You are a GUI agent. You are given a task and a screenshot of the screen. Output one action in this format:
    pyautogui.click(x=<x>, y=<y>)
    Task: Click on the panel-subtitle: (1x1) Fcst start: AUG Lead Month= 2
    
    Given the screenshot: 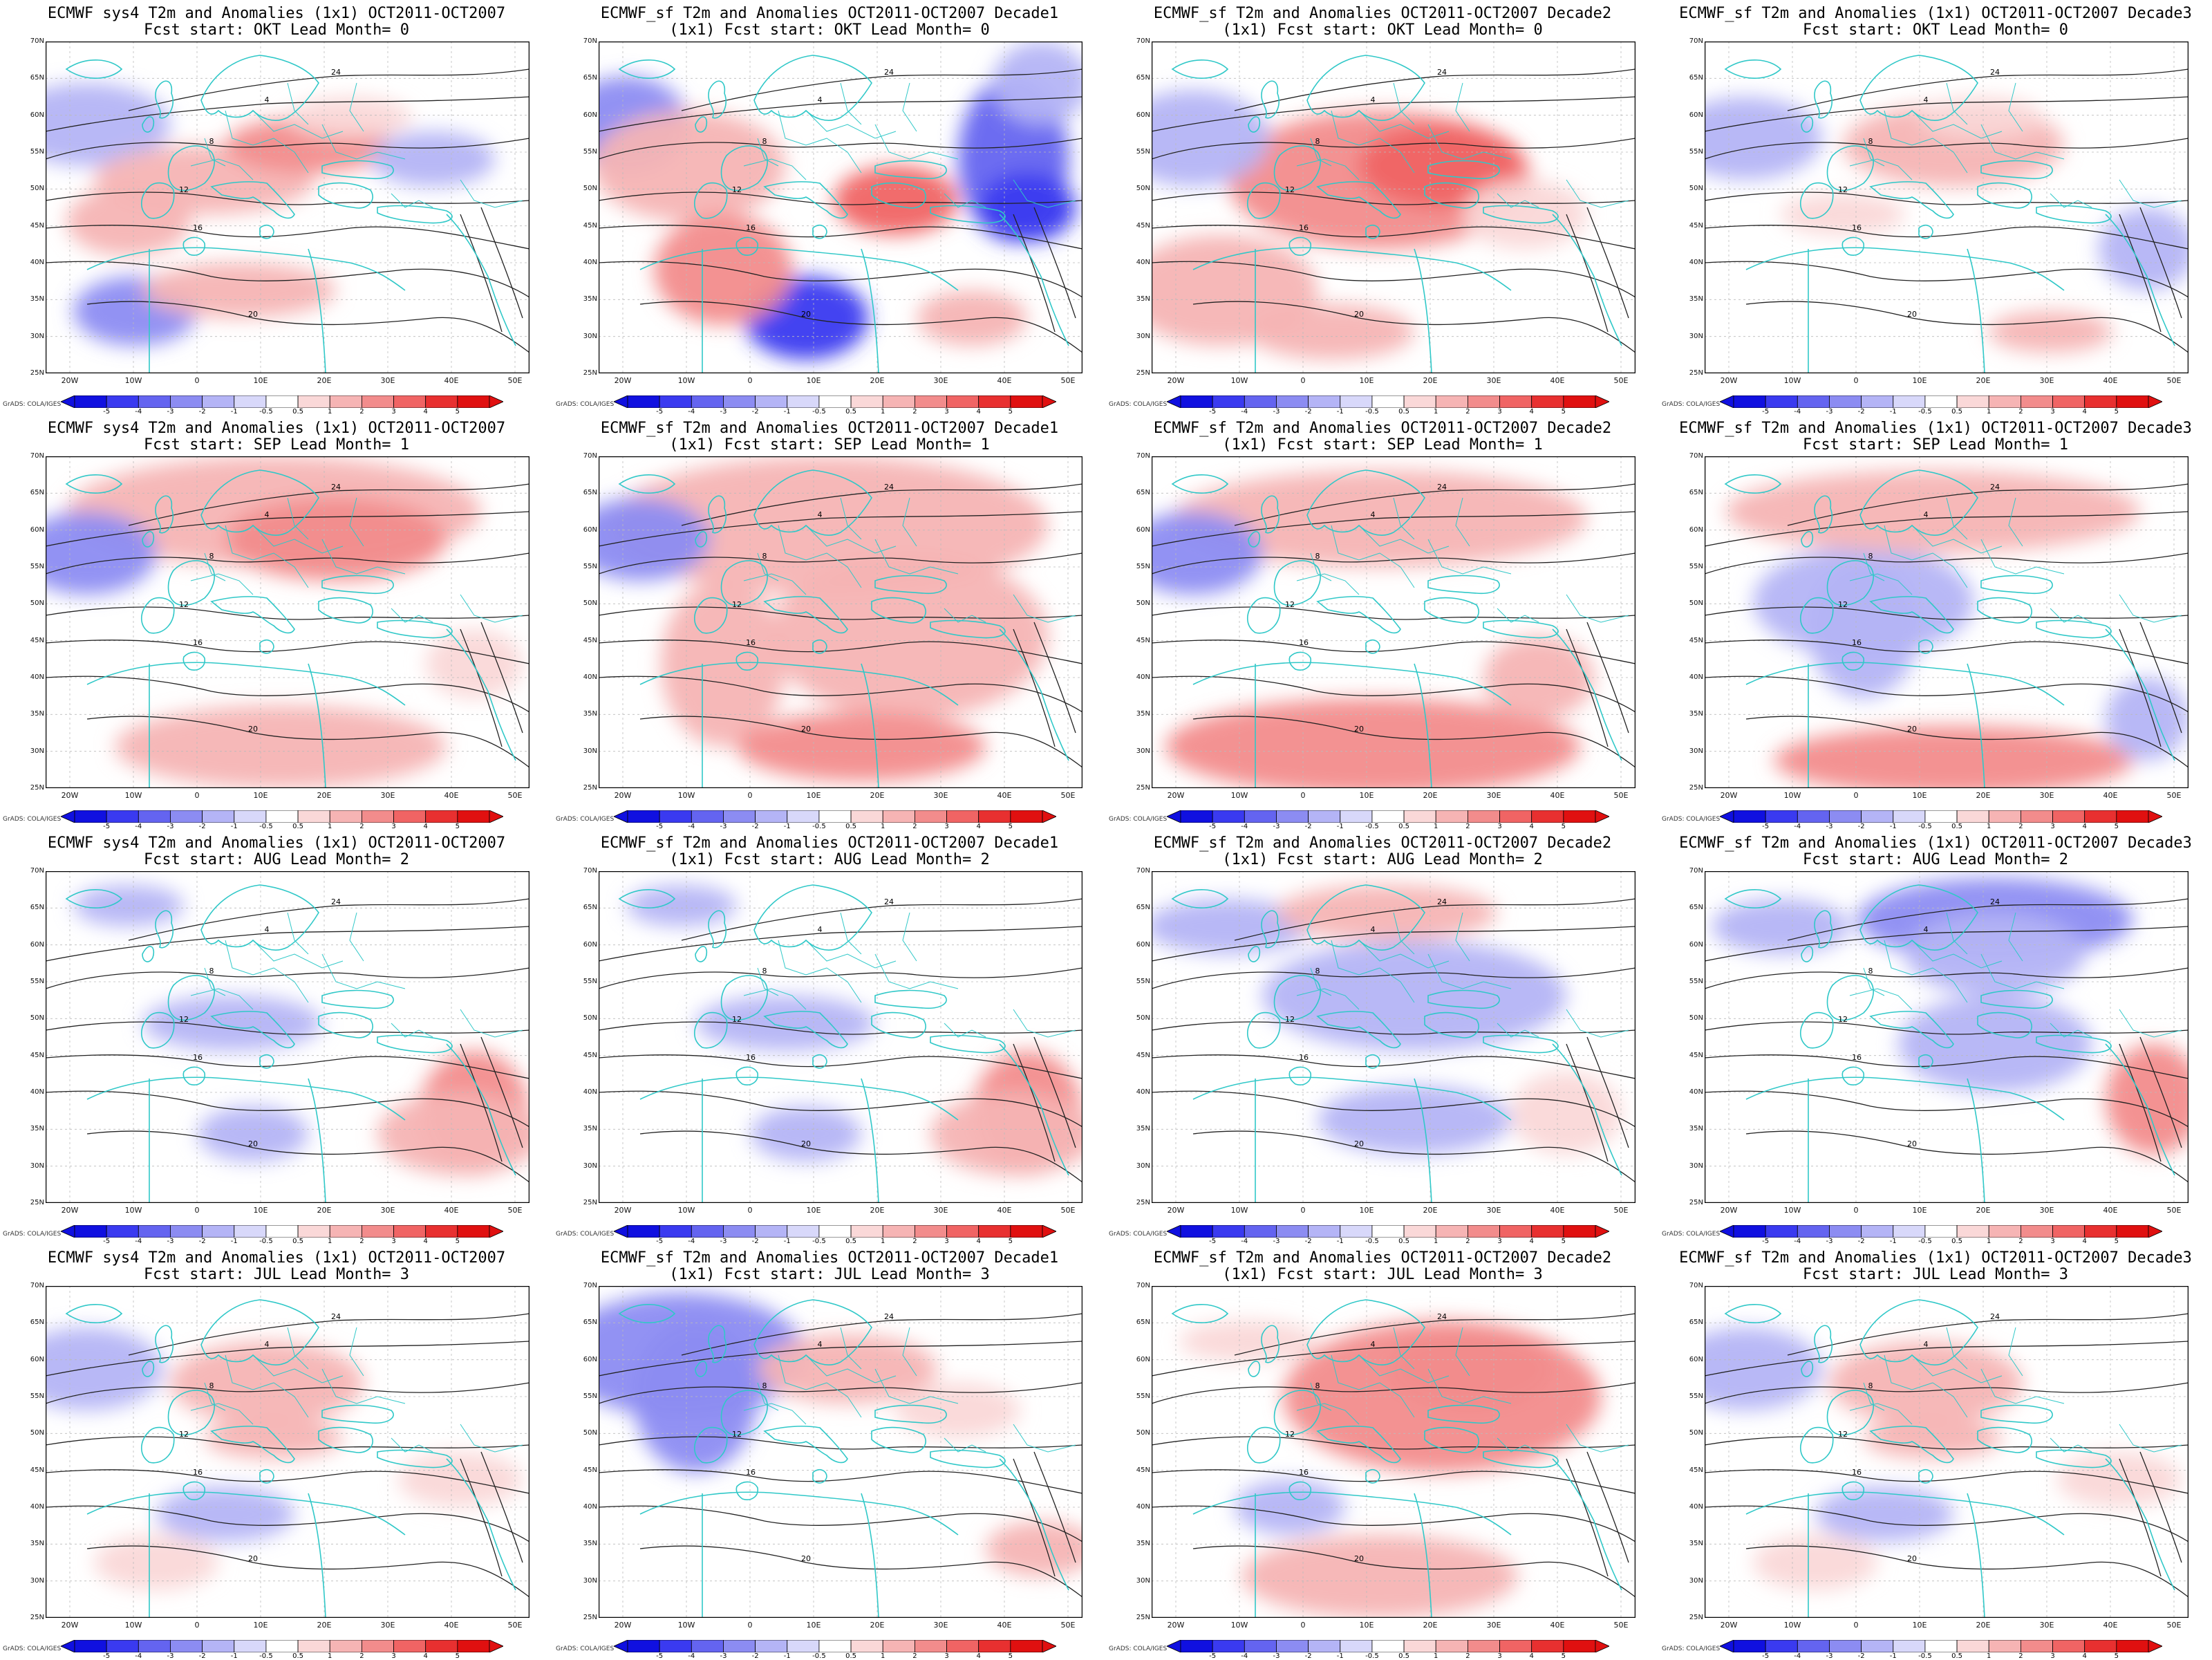 What is the action you would take?
    pyautogui.click(x=1382, y=859)
    